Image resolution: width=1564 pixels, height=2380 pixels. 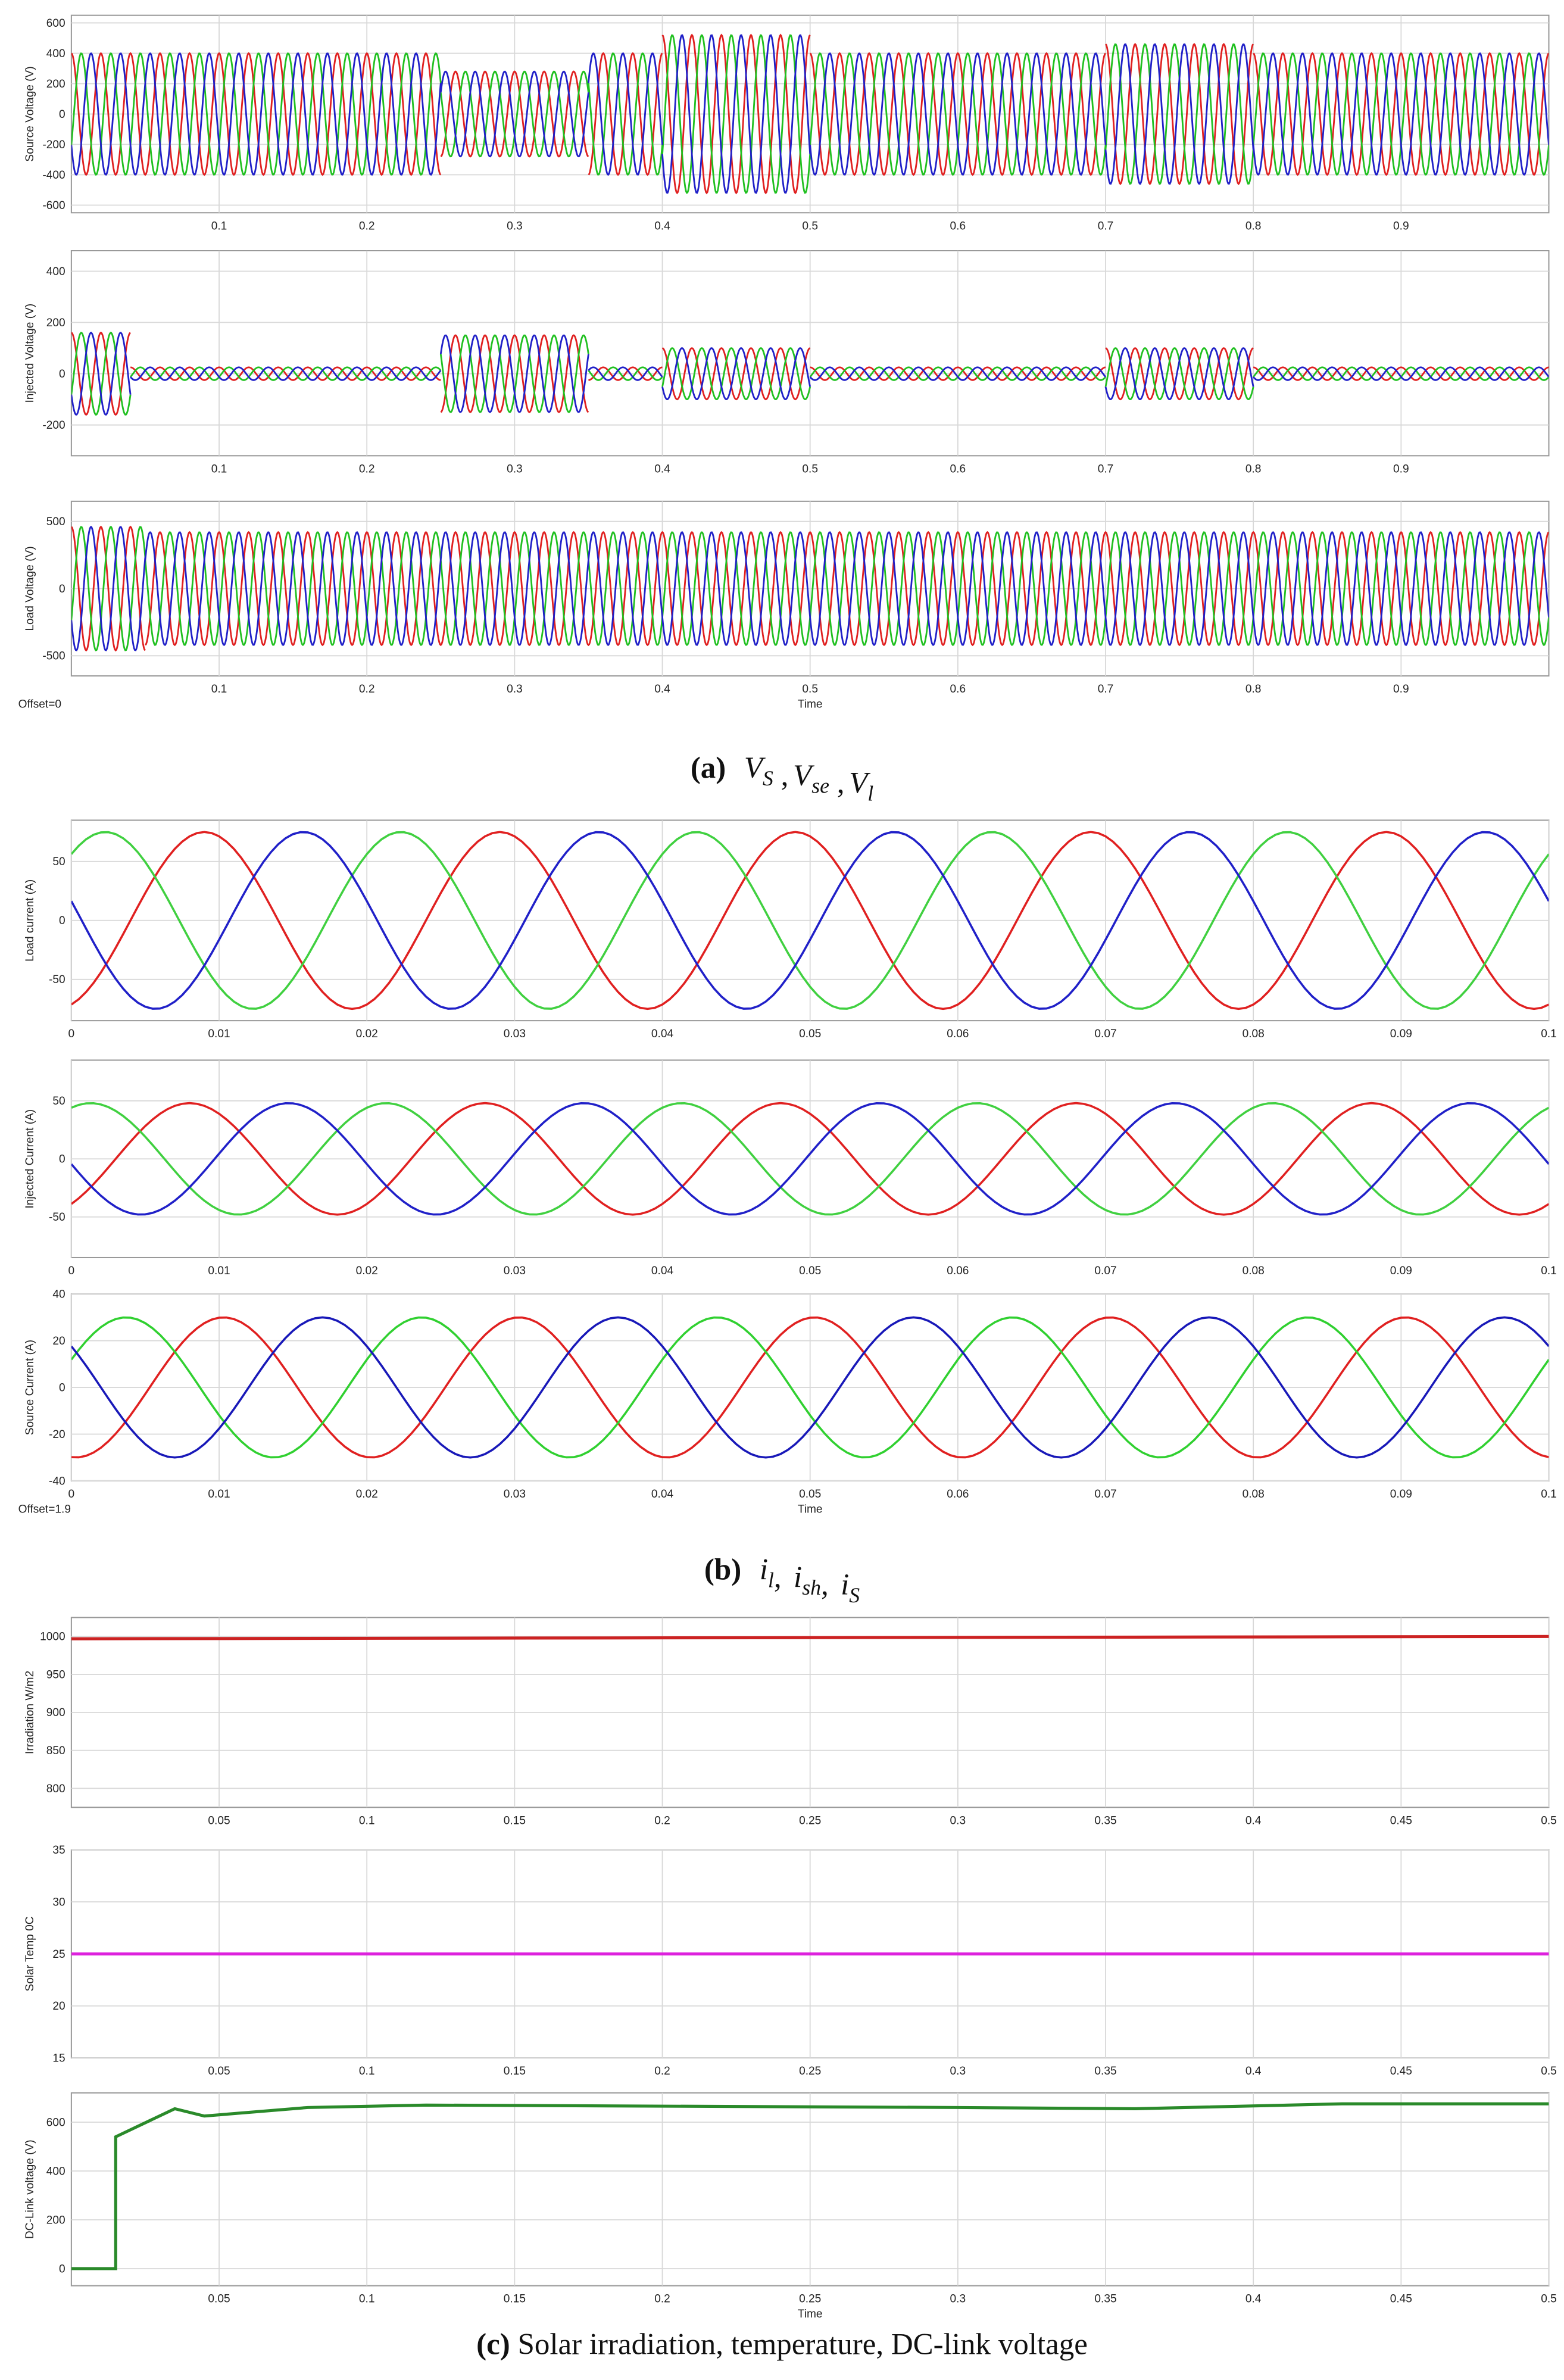 I want to click on caption-subscript: sh, so click(x=812, y=1588).